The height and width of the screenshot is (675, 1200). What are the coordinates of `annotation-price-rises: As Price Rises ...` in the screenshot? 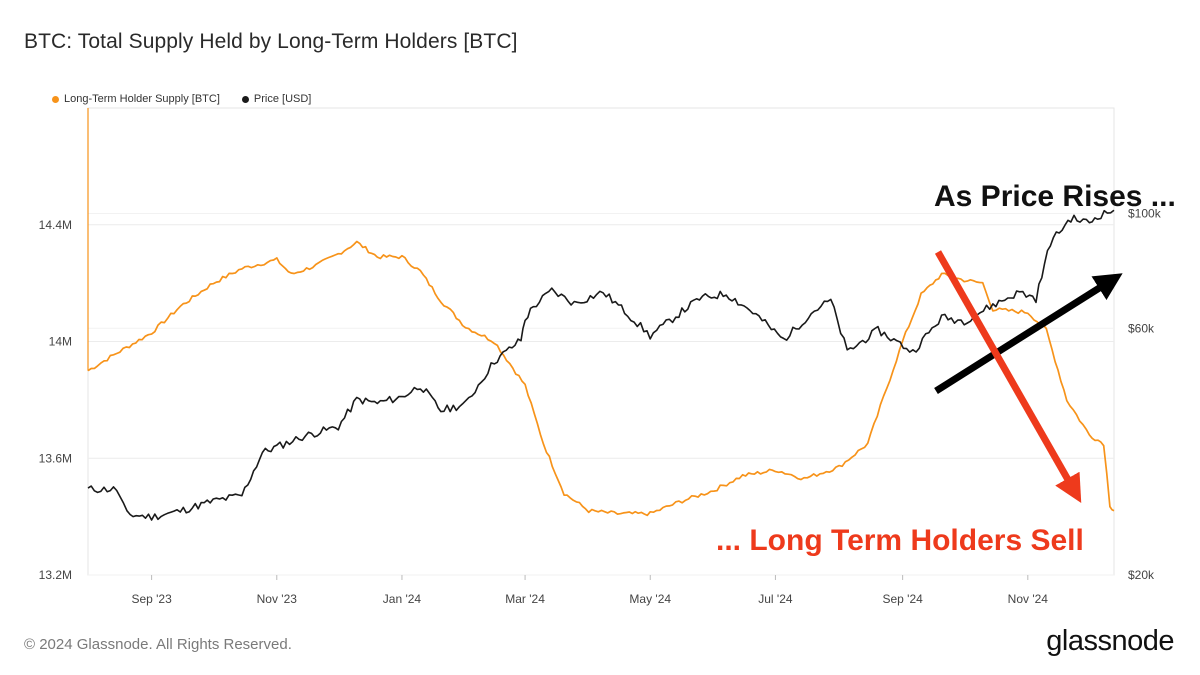 It's located at (1055, 196).